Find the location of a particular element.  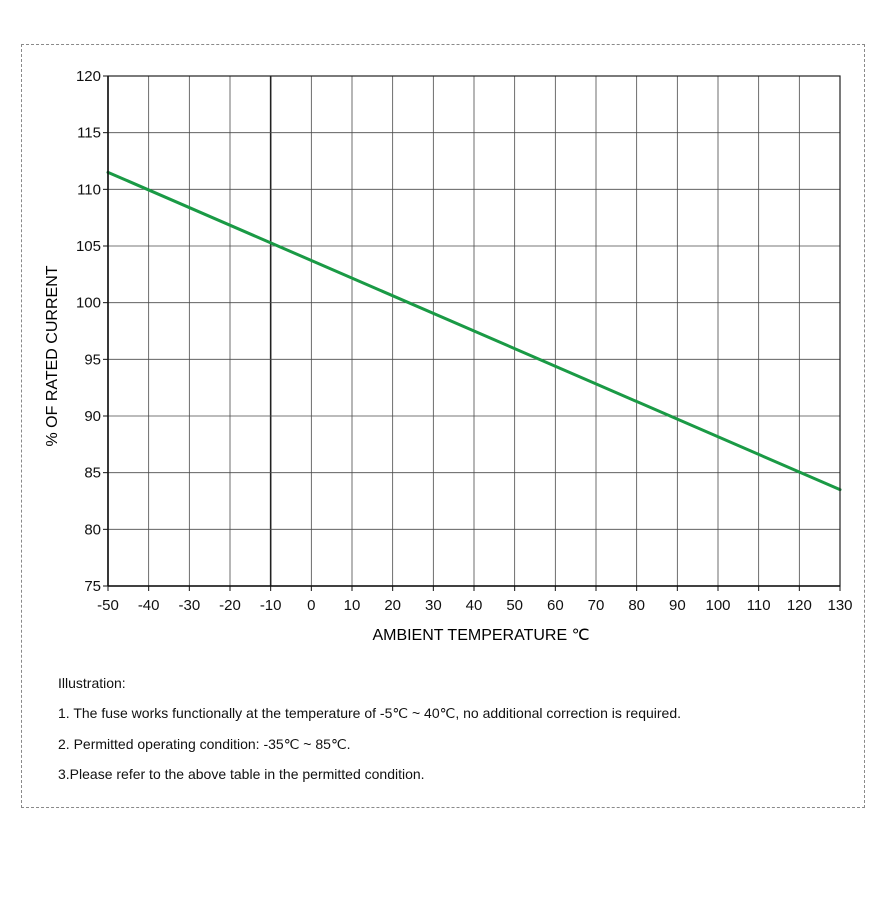

x-tick-label: -50 is located at coordinates (108, 605).